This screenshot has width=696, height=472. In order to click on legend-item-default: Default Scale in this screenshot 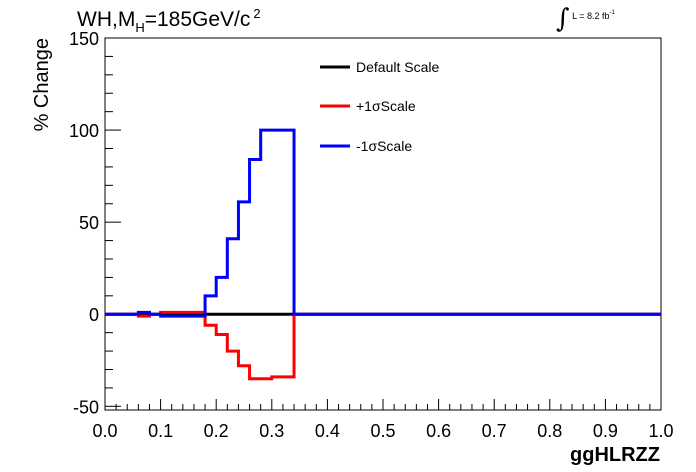, I will do `click(379, 67)`.